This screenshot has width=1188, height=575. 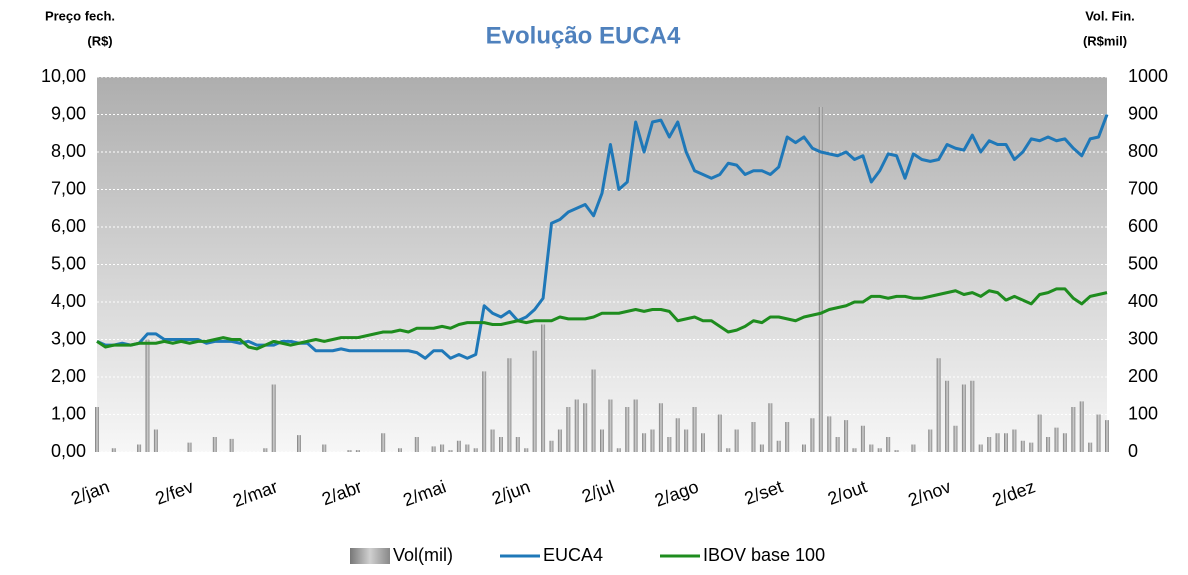 What do you see at coordinates (1143, 151) in the screenshot?
I see `y2-tick-label: 800` at bounding box center [1143, 151].